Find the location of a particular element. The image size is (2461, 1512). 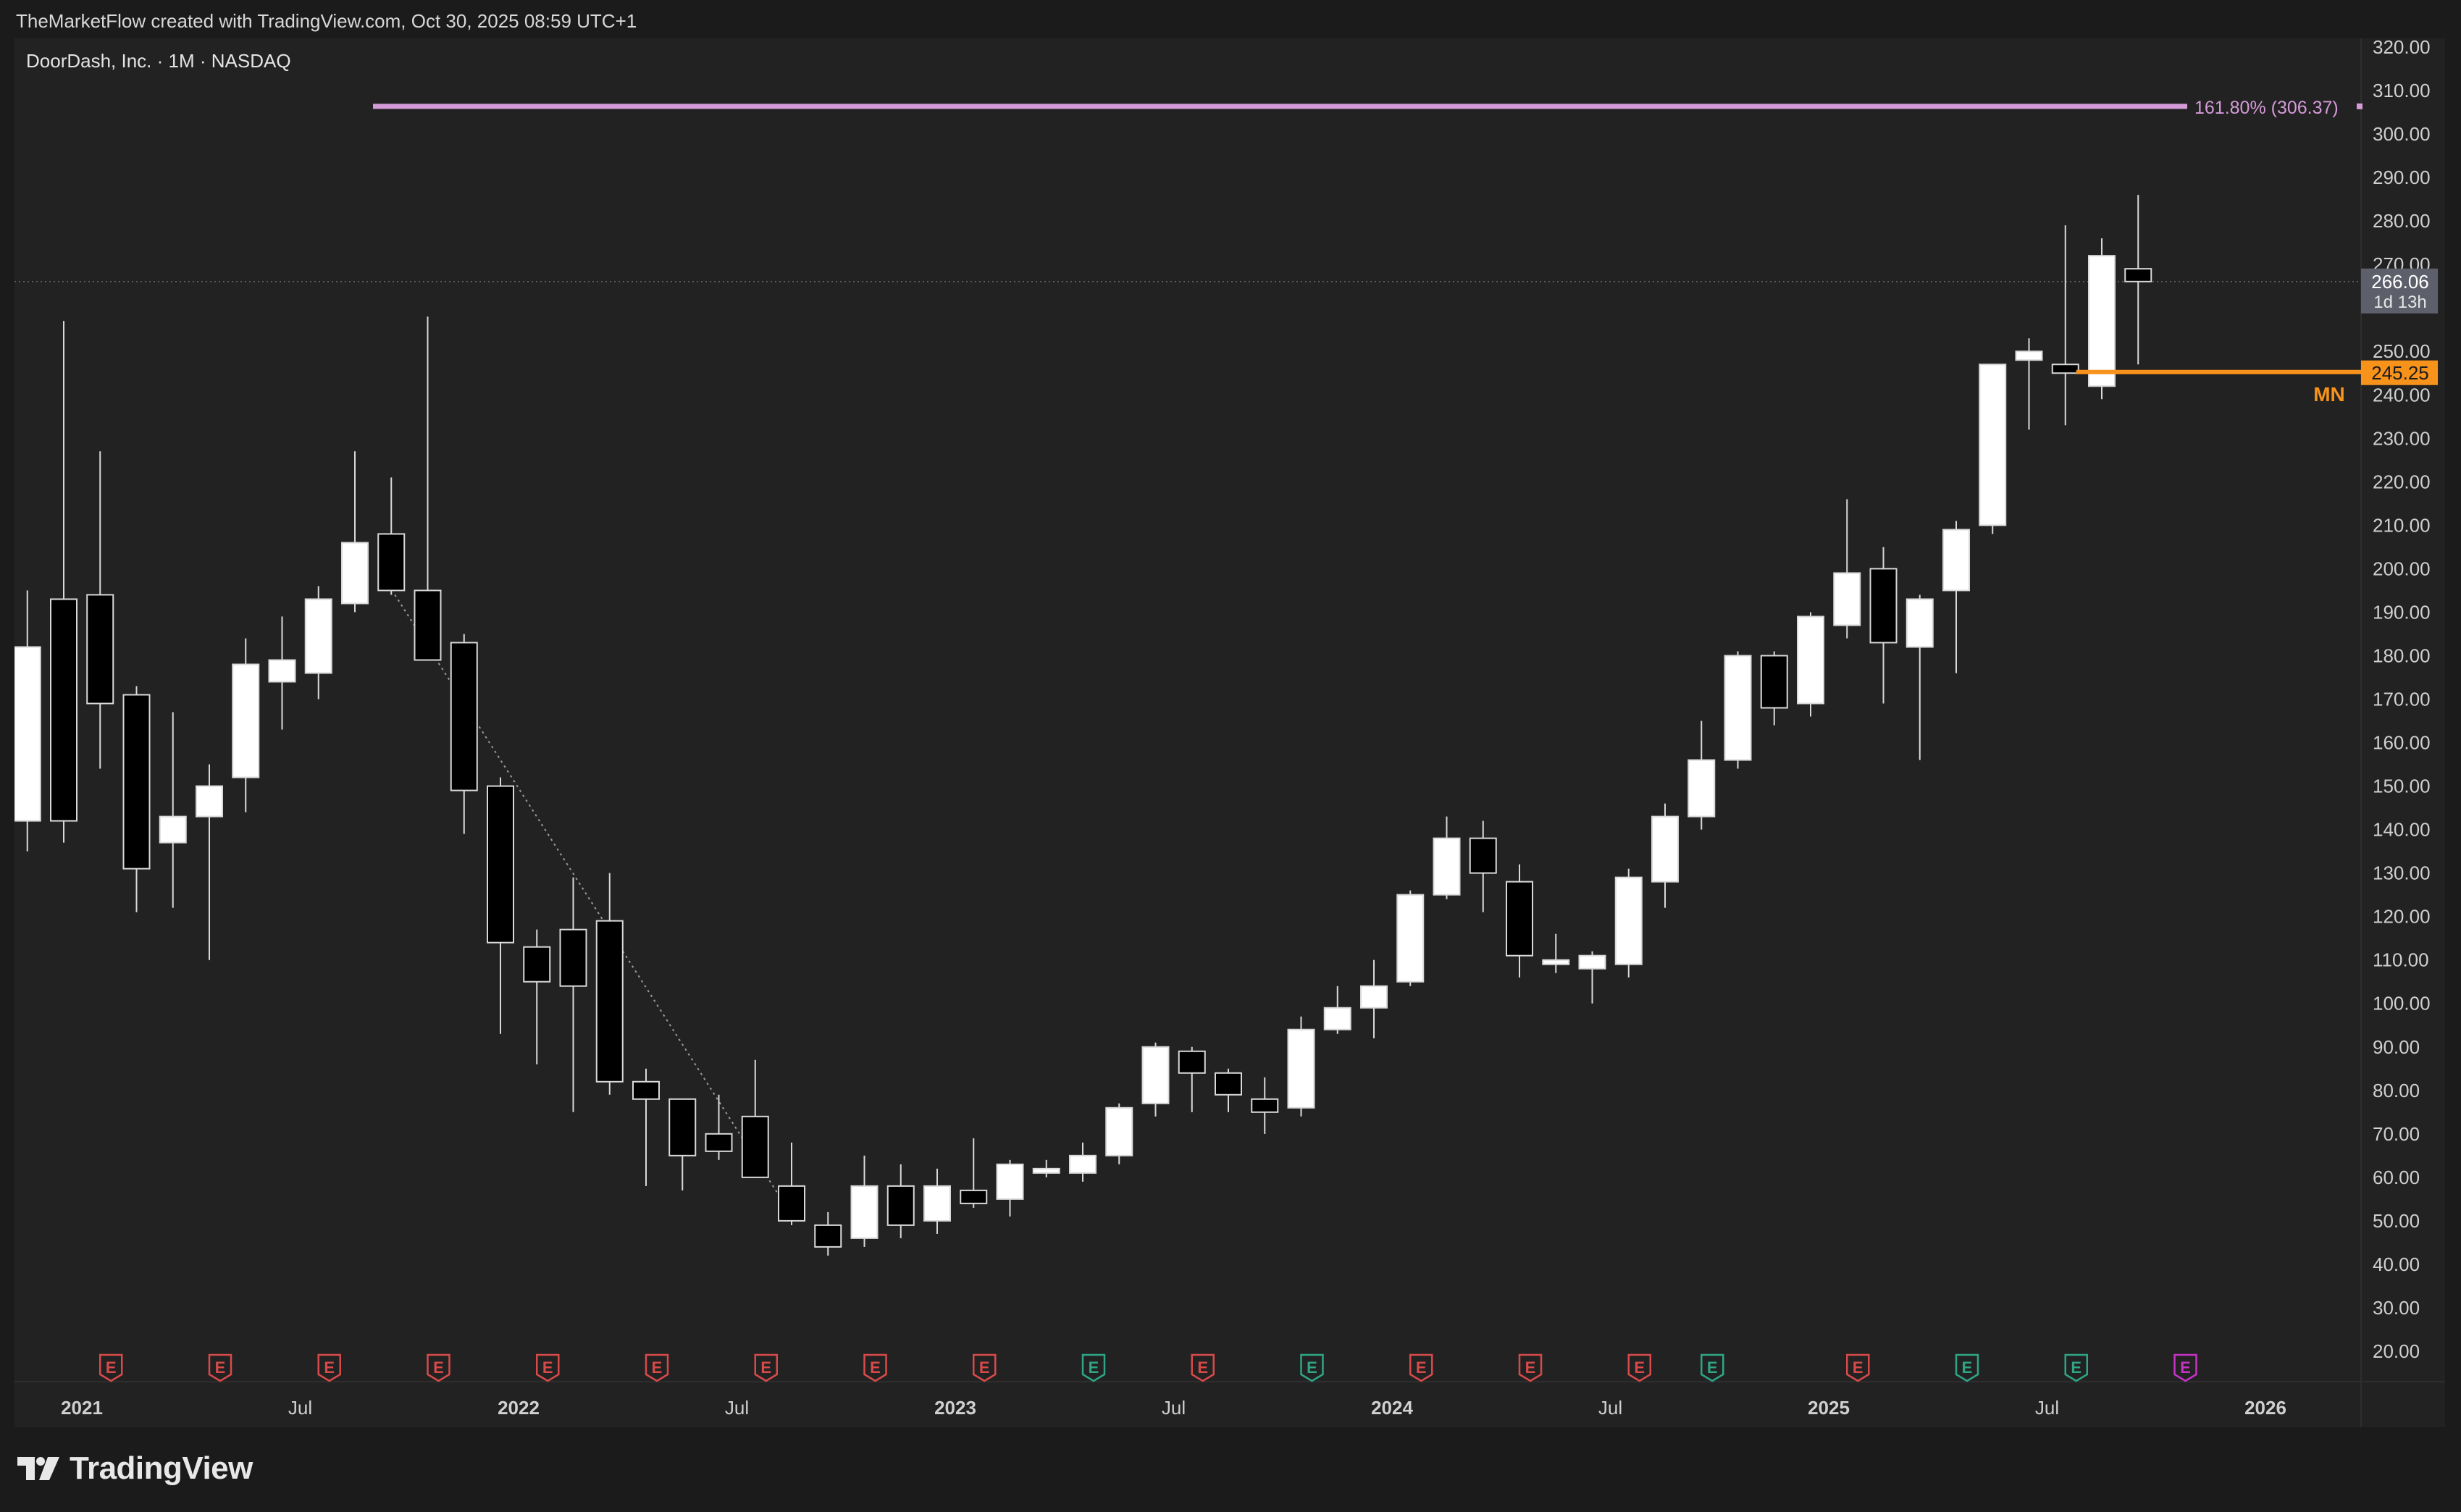

mn-level-label: MN is located at coordinates (2329, 394).